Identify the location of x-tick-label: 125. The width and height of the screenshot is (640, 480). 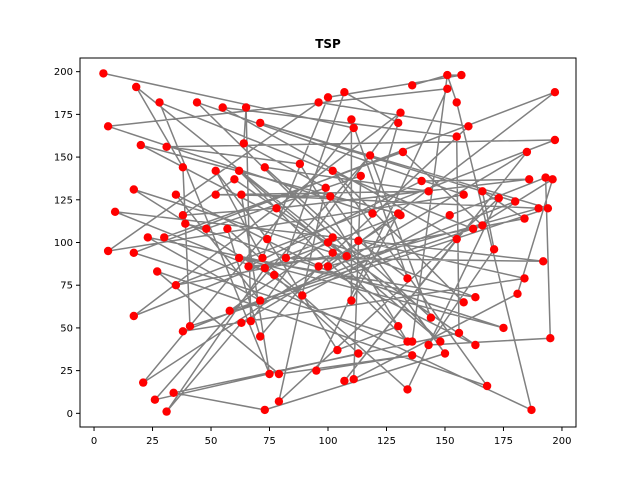
(386, 441).